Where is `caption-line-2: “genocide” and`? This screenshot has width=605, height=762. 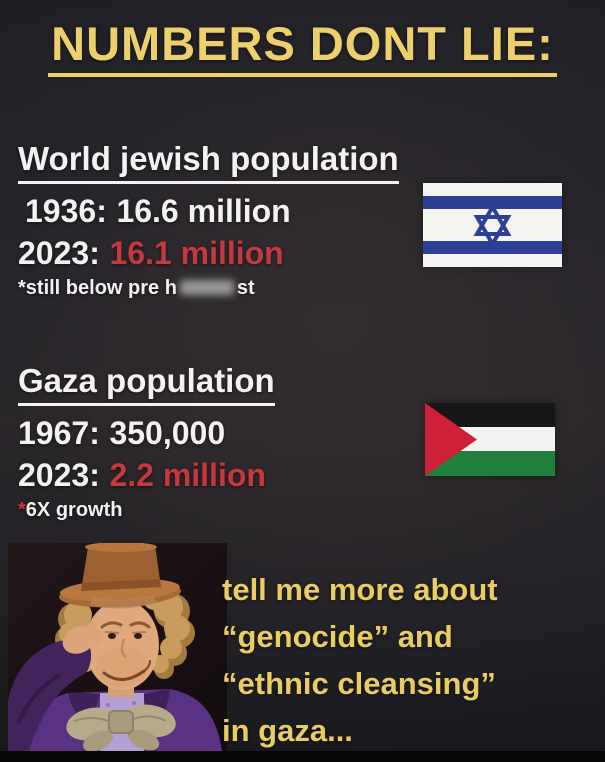 caption-line-2: “genocide” and is located at coordinates (337, 636).